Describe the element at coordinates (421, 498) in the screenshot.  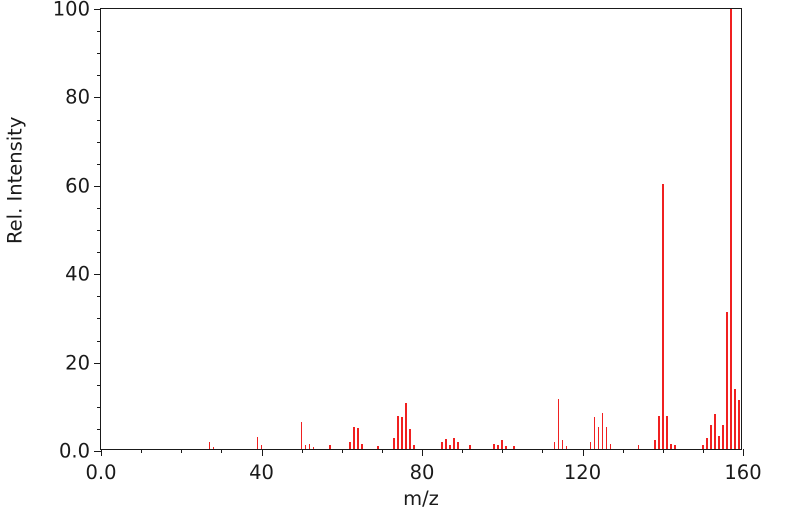
I see `x-axis-label: m/z` at that location.